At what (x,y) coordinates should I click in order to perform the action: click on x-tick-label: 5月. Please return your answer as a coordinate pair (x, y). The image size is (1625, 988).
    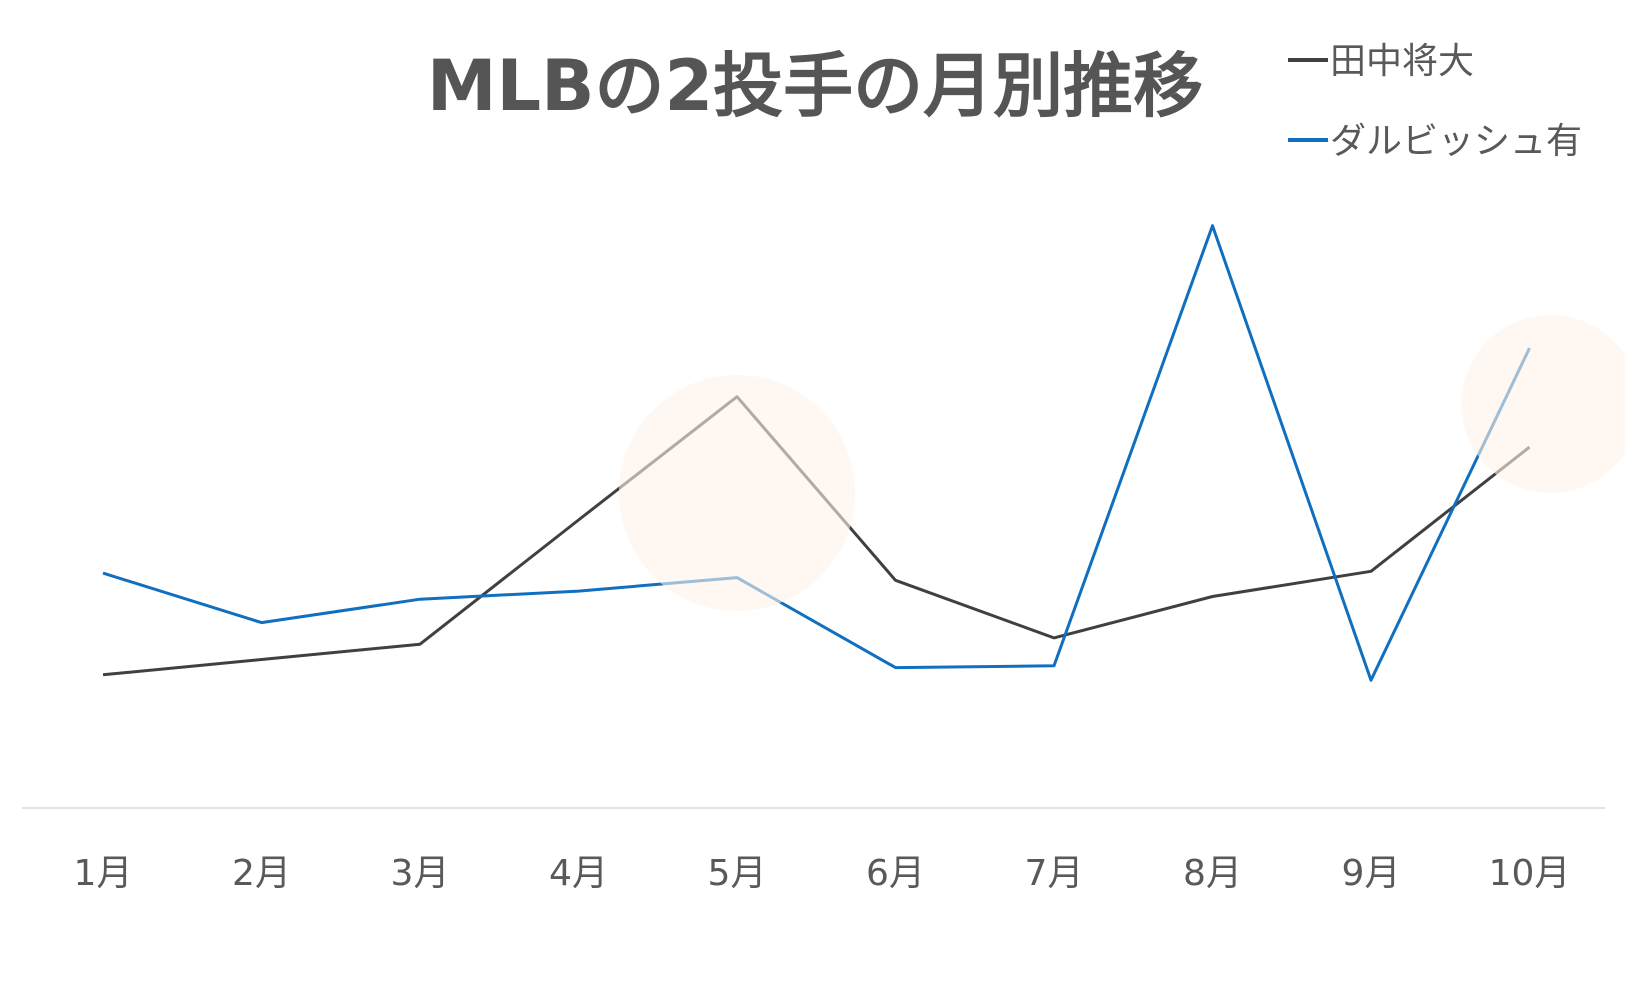
    Looking at the image, I should click on (737, 873).